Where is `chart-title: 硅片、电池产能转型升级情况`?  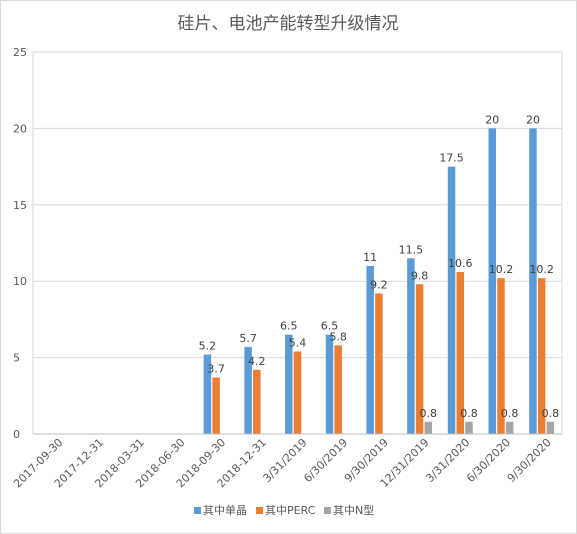 chart-title: 硅片、电池产能转型升级情况 is located at coordinates (288, 24).